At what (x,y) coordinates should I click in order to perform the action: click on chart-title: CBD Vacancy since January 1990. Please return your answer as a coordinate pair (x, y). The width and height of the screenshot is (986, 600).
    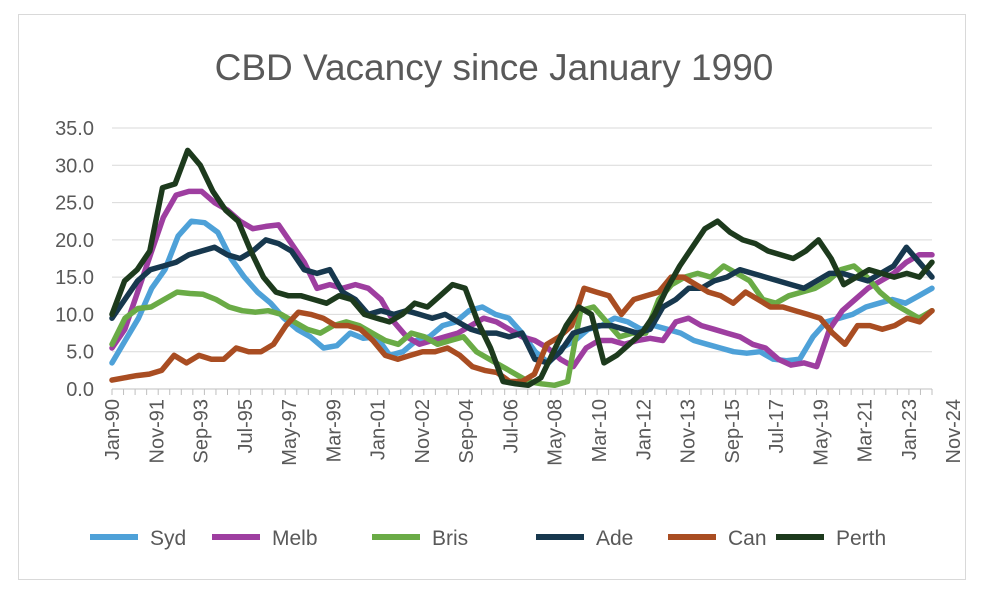
    Looking at the image, I should click on (494, 67).